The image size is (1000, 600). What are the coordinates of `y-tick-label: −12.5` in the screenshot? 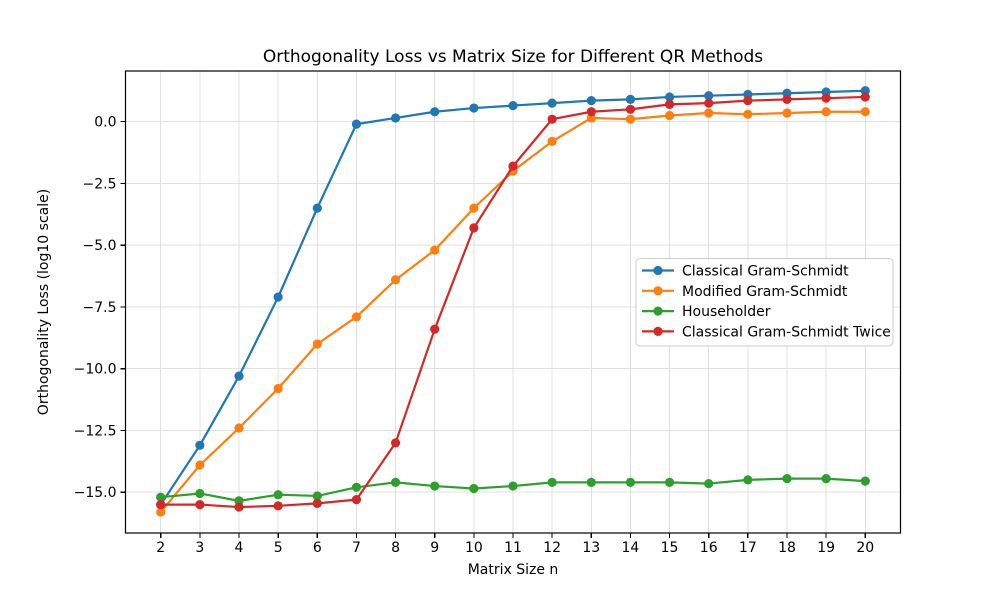 It's located at (95, 431).